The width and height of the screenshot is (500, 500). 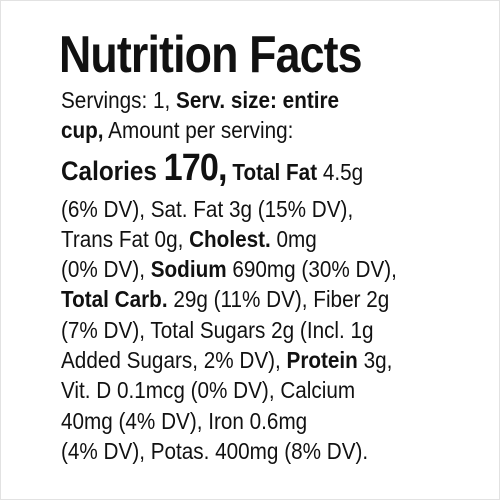 What do you see at coordinates (258, 100) in the screenshot?
I see `text-segment: Serv. size: entire` at bounding box center [258, 100].